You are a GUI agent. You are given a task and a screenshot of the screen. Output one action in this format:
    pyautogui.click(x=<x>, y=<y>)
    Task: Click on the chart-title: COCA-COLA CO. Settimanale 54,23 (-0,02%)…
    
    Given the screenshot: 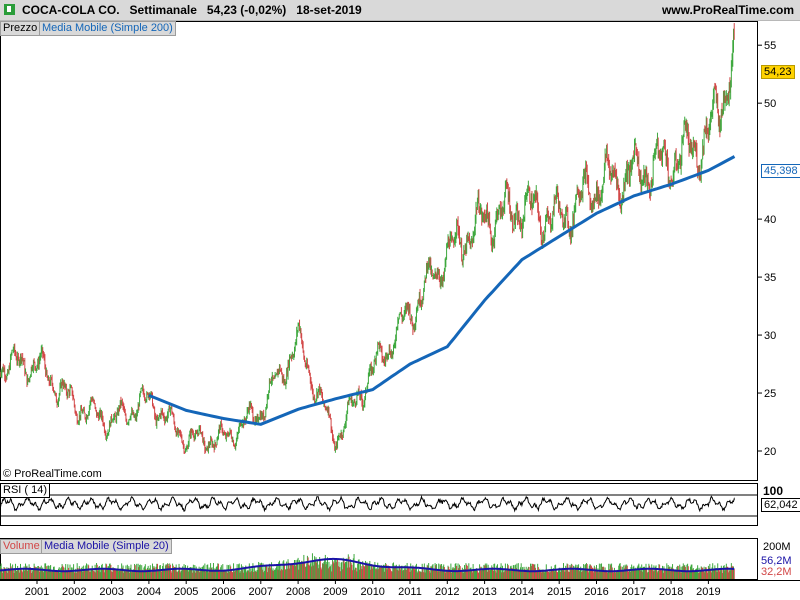 What is the action you would take?
    pyautogui.click(x=192, y=10)
    